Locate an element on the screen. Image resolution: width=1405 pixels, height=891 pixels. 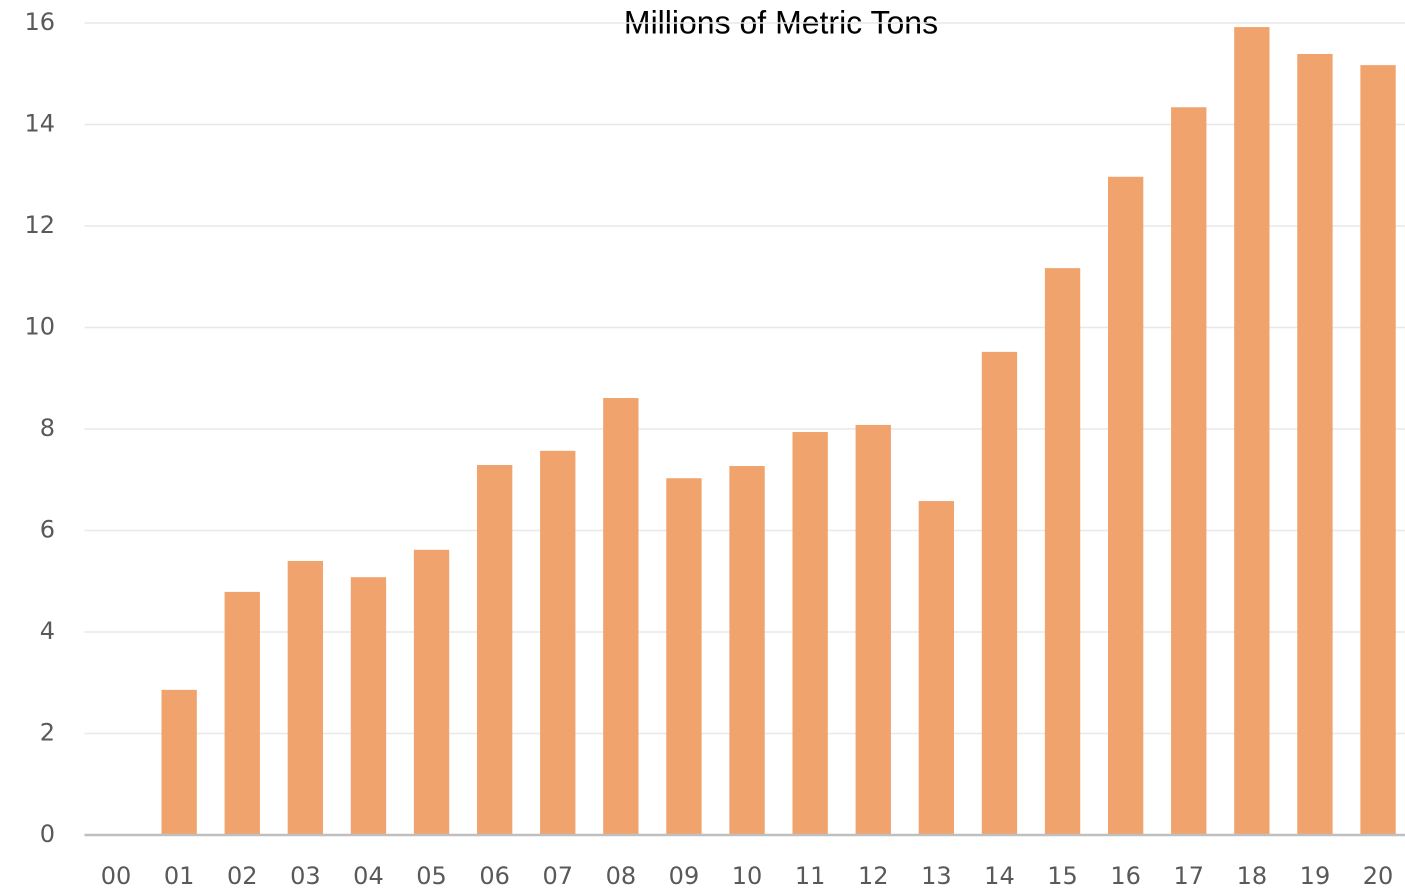
x-tick-label: 18 is located at coordinates (1252, 876).